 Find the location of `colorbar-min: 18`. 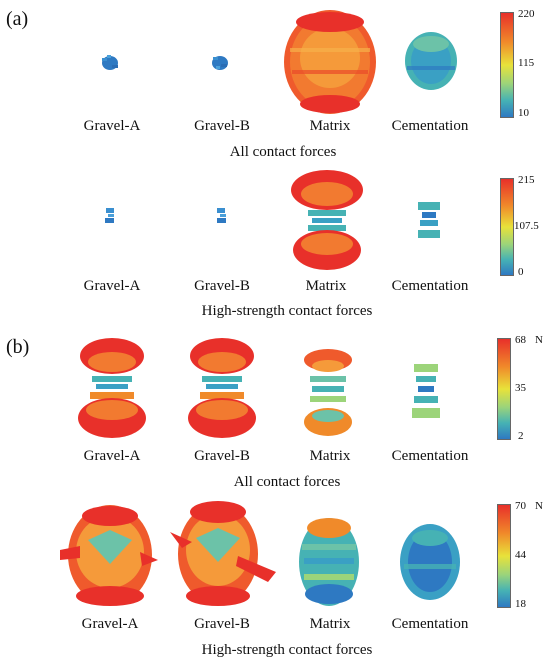

colorbar-min: 18 is located at coordinates (520, 604).